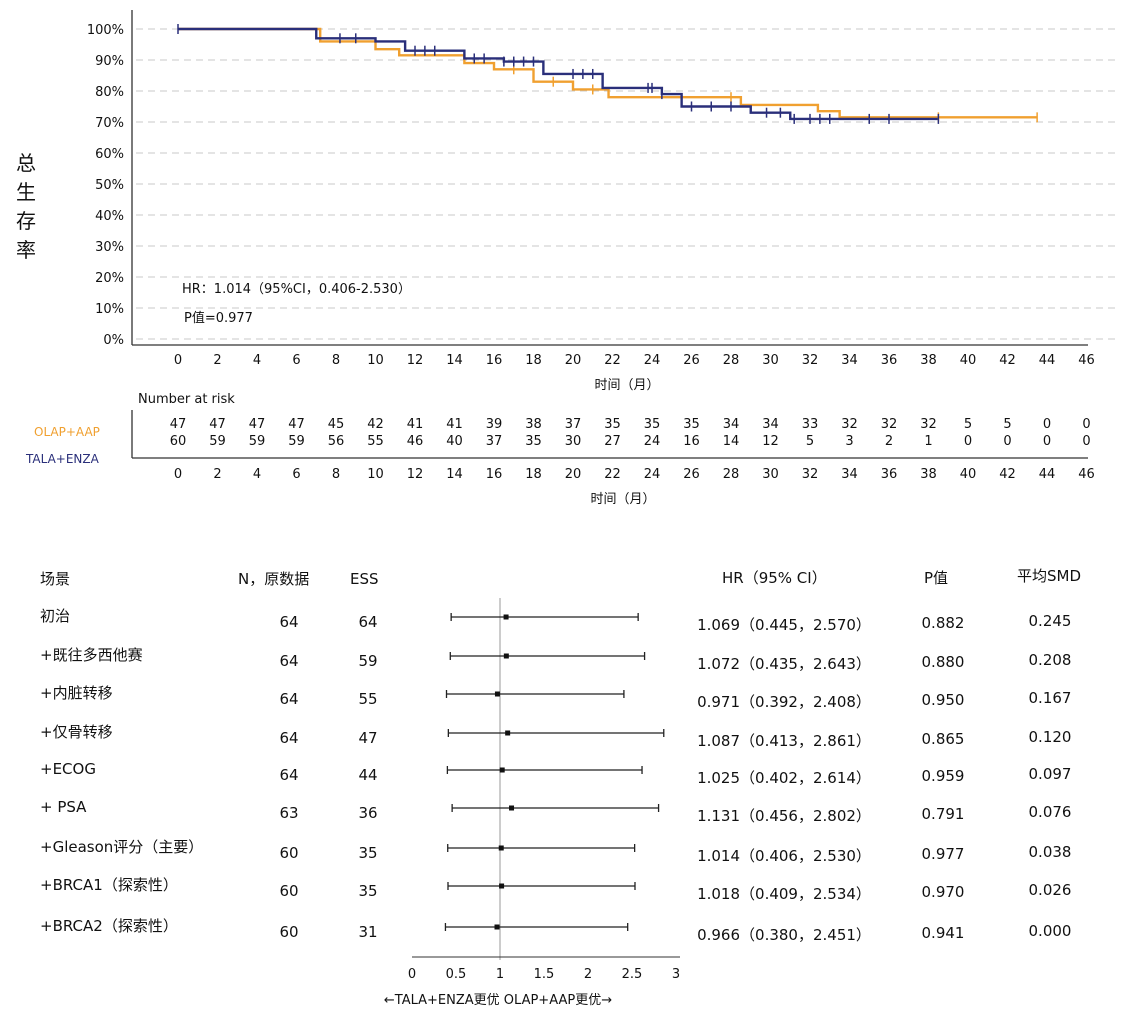  What do you see at coordinates (76, 732) in the screenshot?
I see `row-scenario-label: +仅骨转移` at bounding box center [76, 732].